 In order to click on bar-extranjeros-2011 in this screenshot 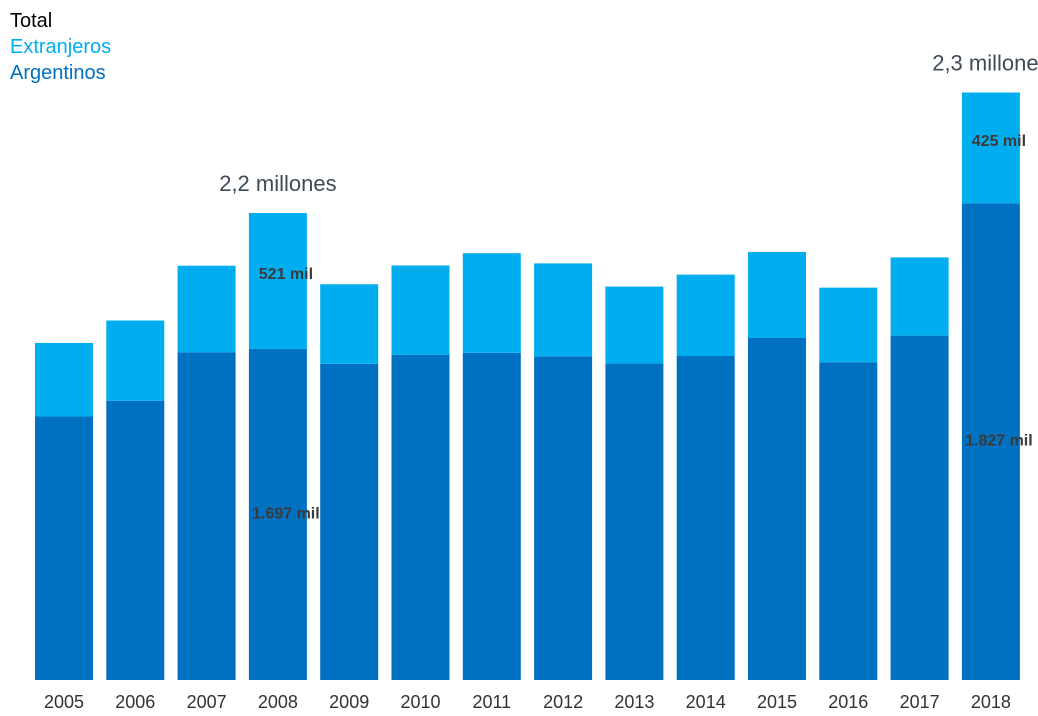, I will do `click(491, 303)`.